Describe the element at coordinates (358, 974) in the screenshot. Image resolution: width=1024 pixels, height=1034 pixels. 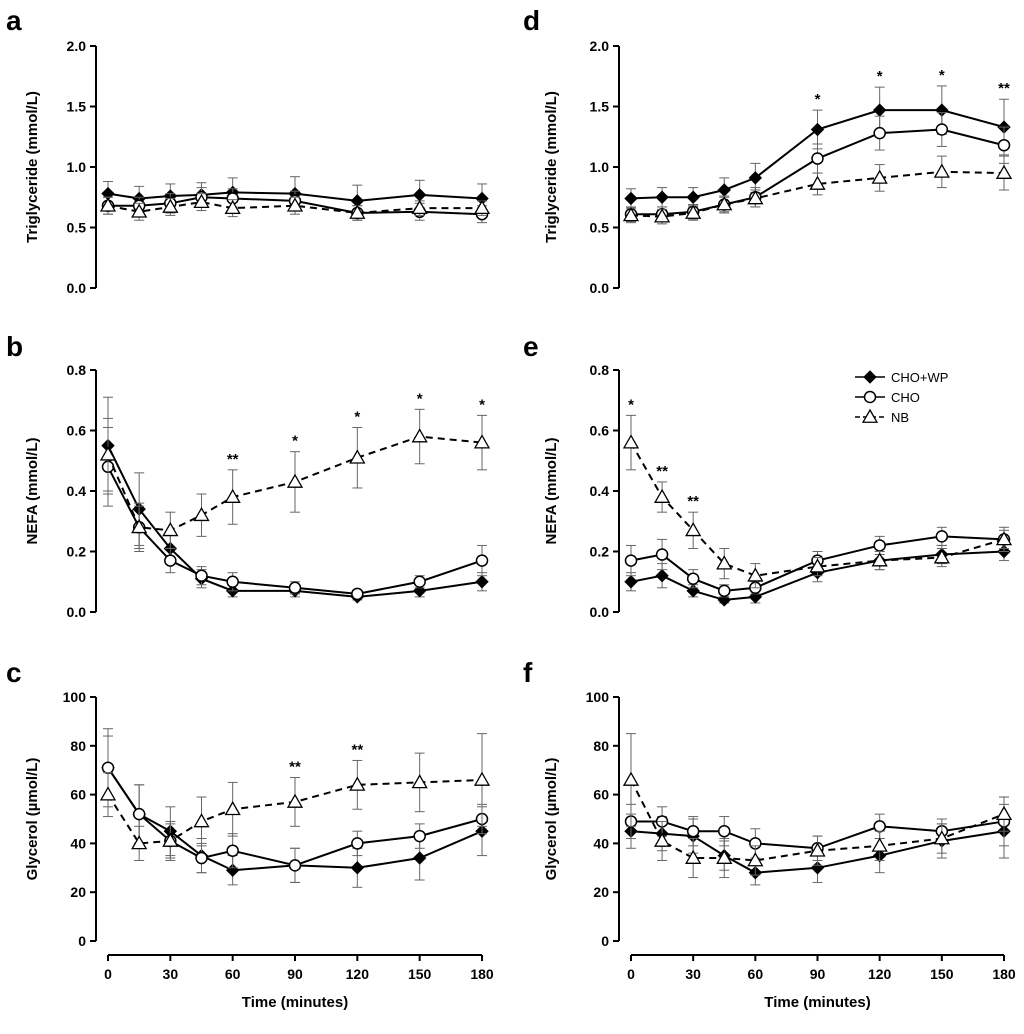
I see `x-tick-label: 120` at that location.